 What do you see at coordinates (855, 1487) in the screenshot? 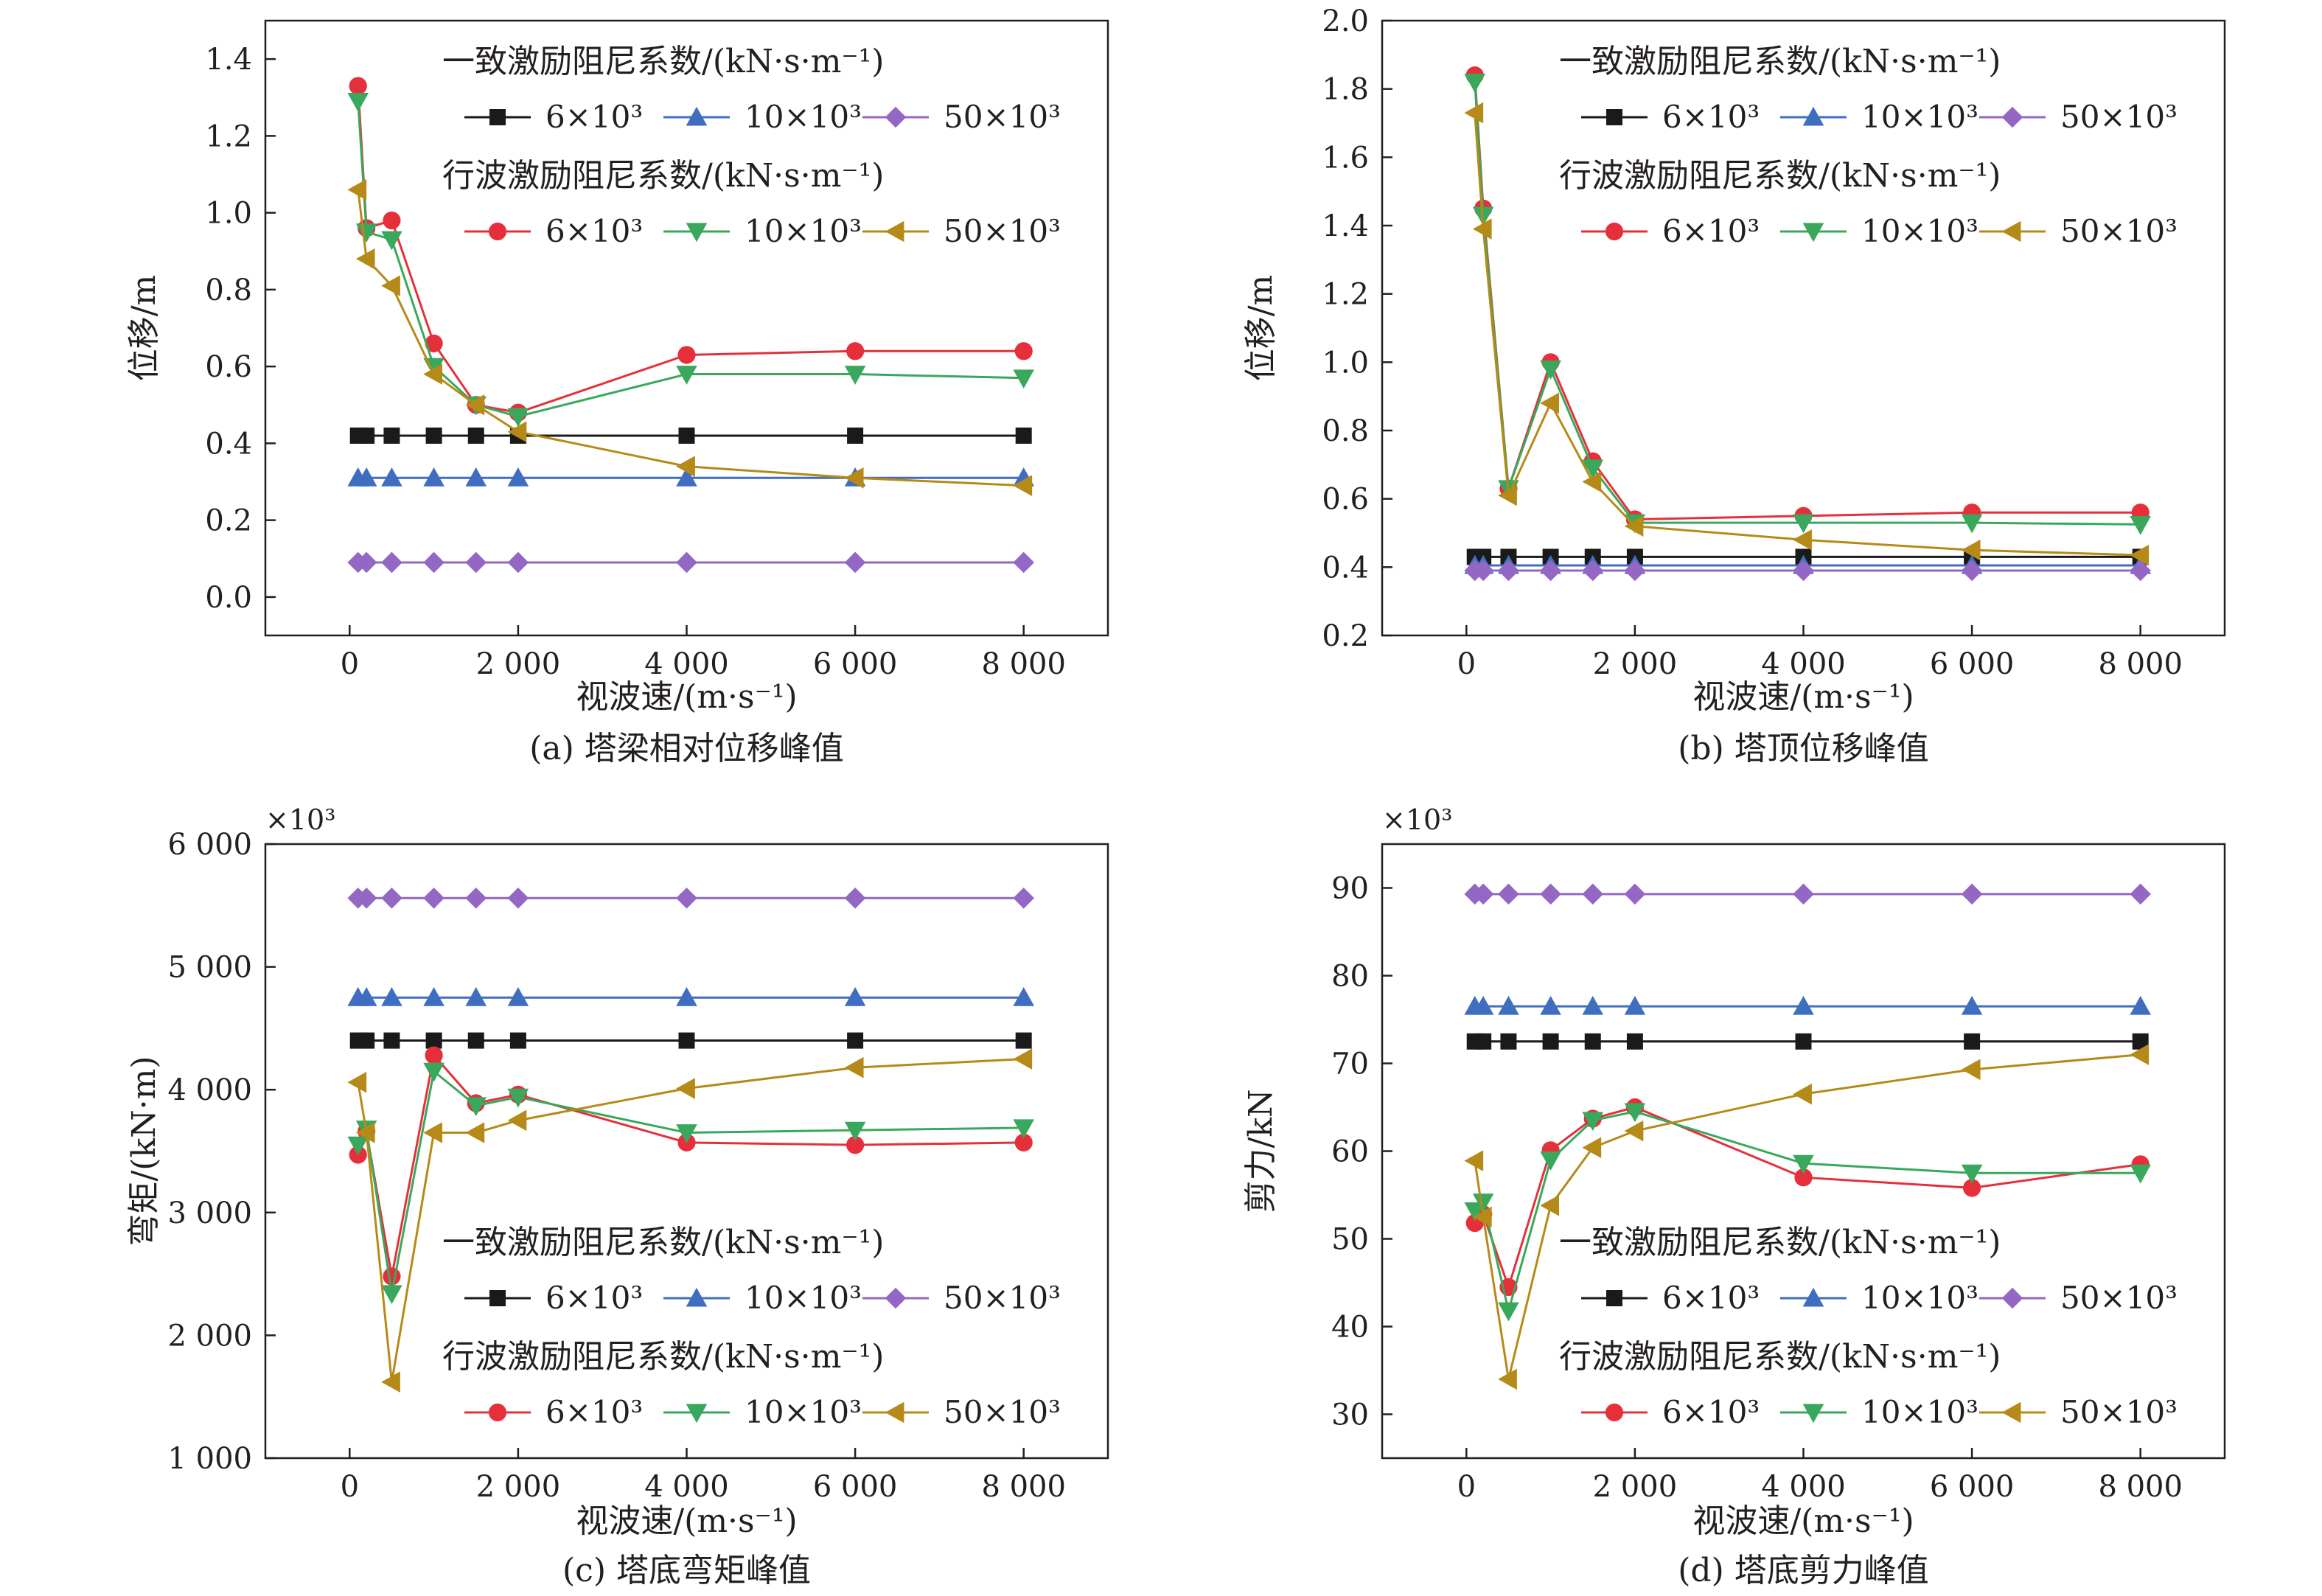
I see `x-tick-label: 6 000` at bounding box center [855, 1487].